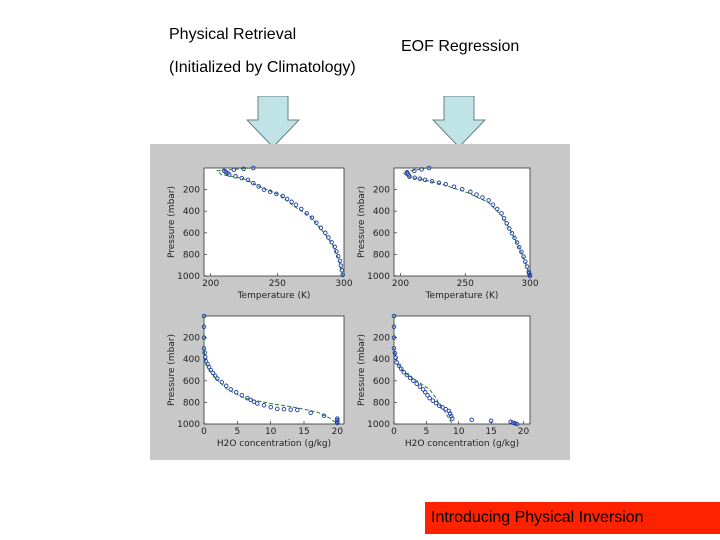 The image size is (720, 540). I want to click on x-tick-label: 300, so click(529, 284).